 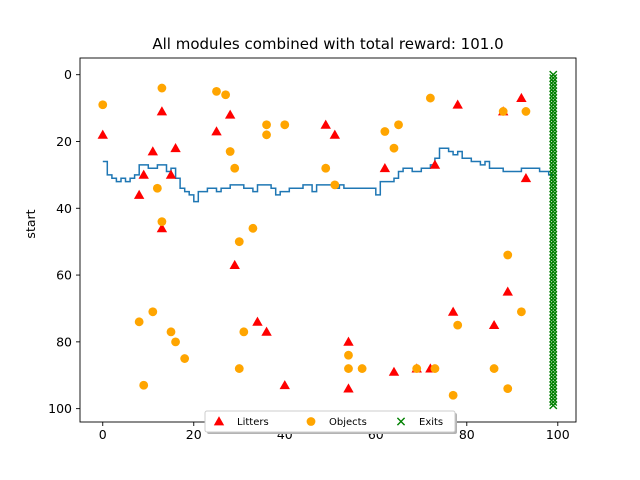 I want to click on legend-marker-litters, so click(x=219, y=421).